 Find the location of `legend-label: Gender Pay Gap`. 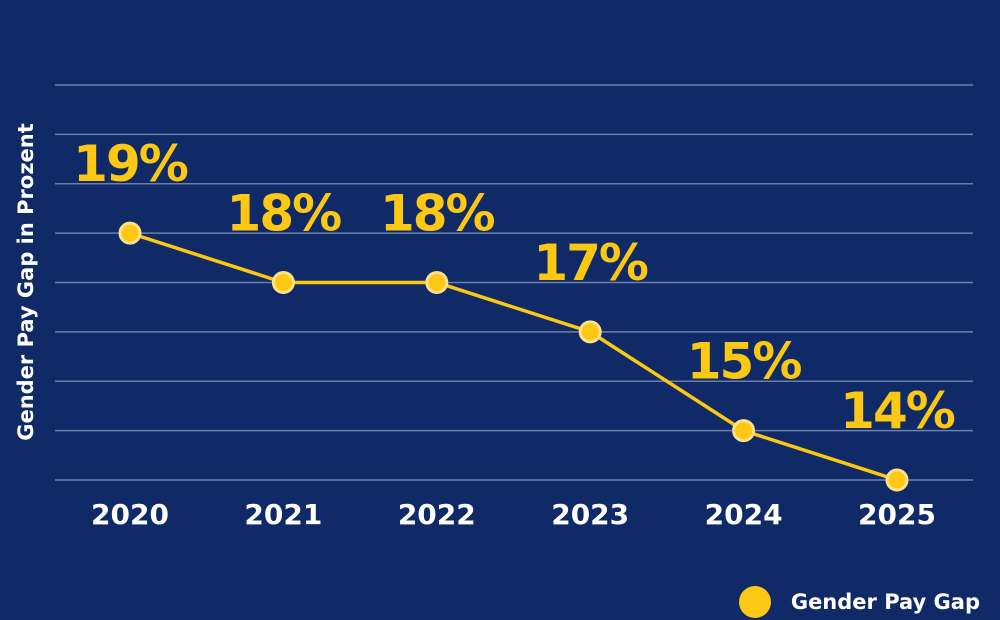

legend-label: Gender Pay Gap is located at coordinates (885, 602).